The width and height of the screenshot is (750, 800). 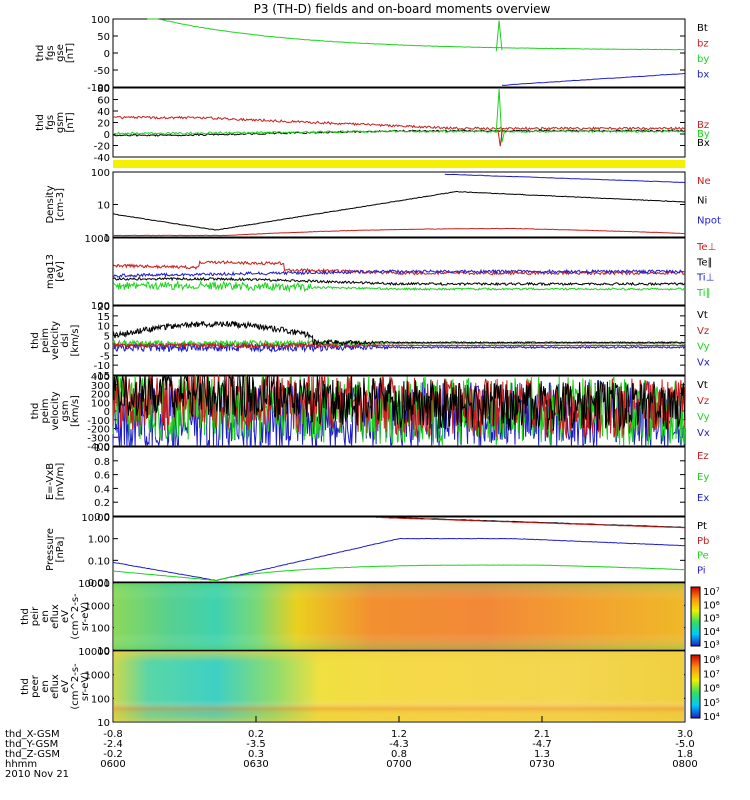 I want to click on series-ti-par, so click(x=398, y=286).